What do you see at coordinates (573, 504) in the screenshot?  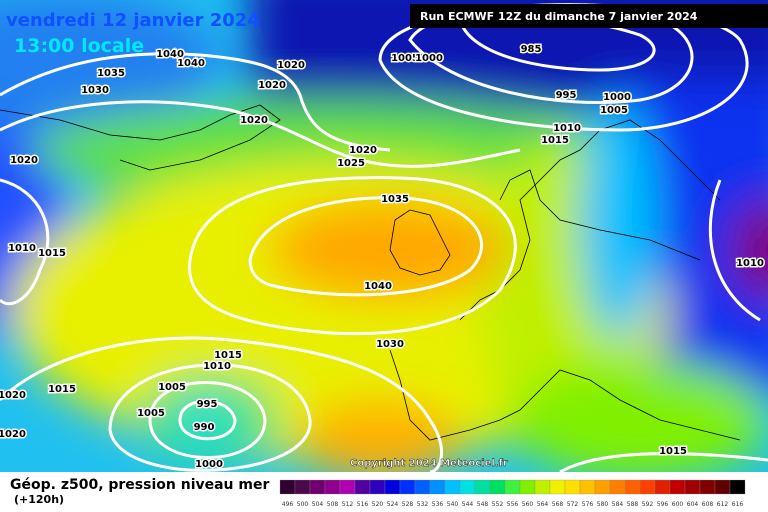 I see `scale-label: 572` at bounding box center [573, 504].